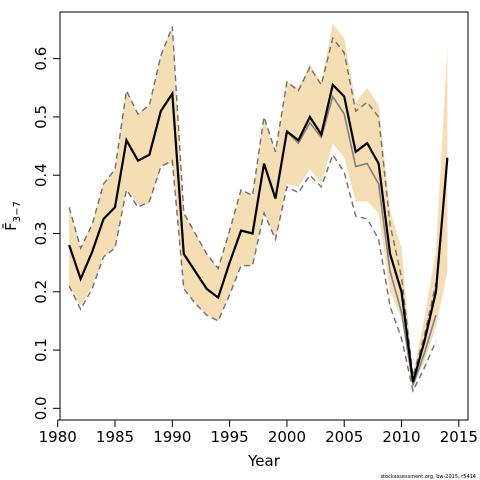  What do you see at coordinates (10, 226) in the screenshot?
I see `y-axis-title-main: F̄` at bounding box center [10, 226].